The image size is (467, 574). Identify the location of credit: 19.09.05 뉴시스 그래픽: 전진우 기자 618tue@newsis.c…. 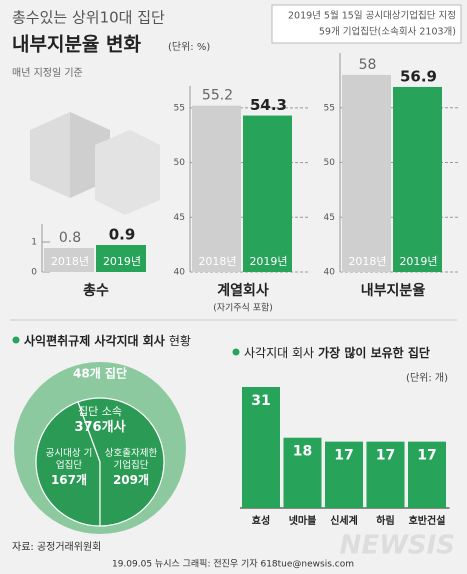
(233, 564).